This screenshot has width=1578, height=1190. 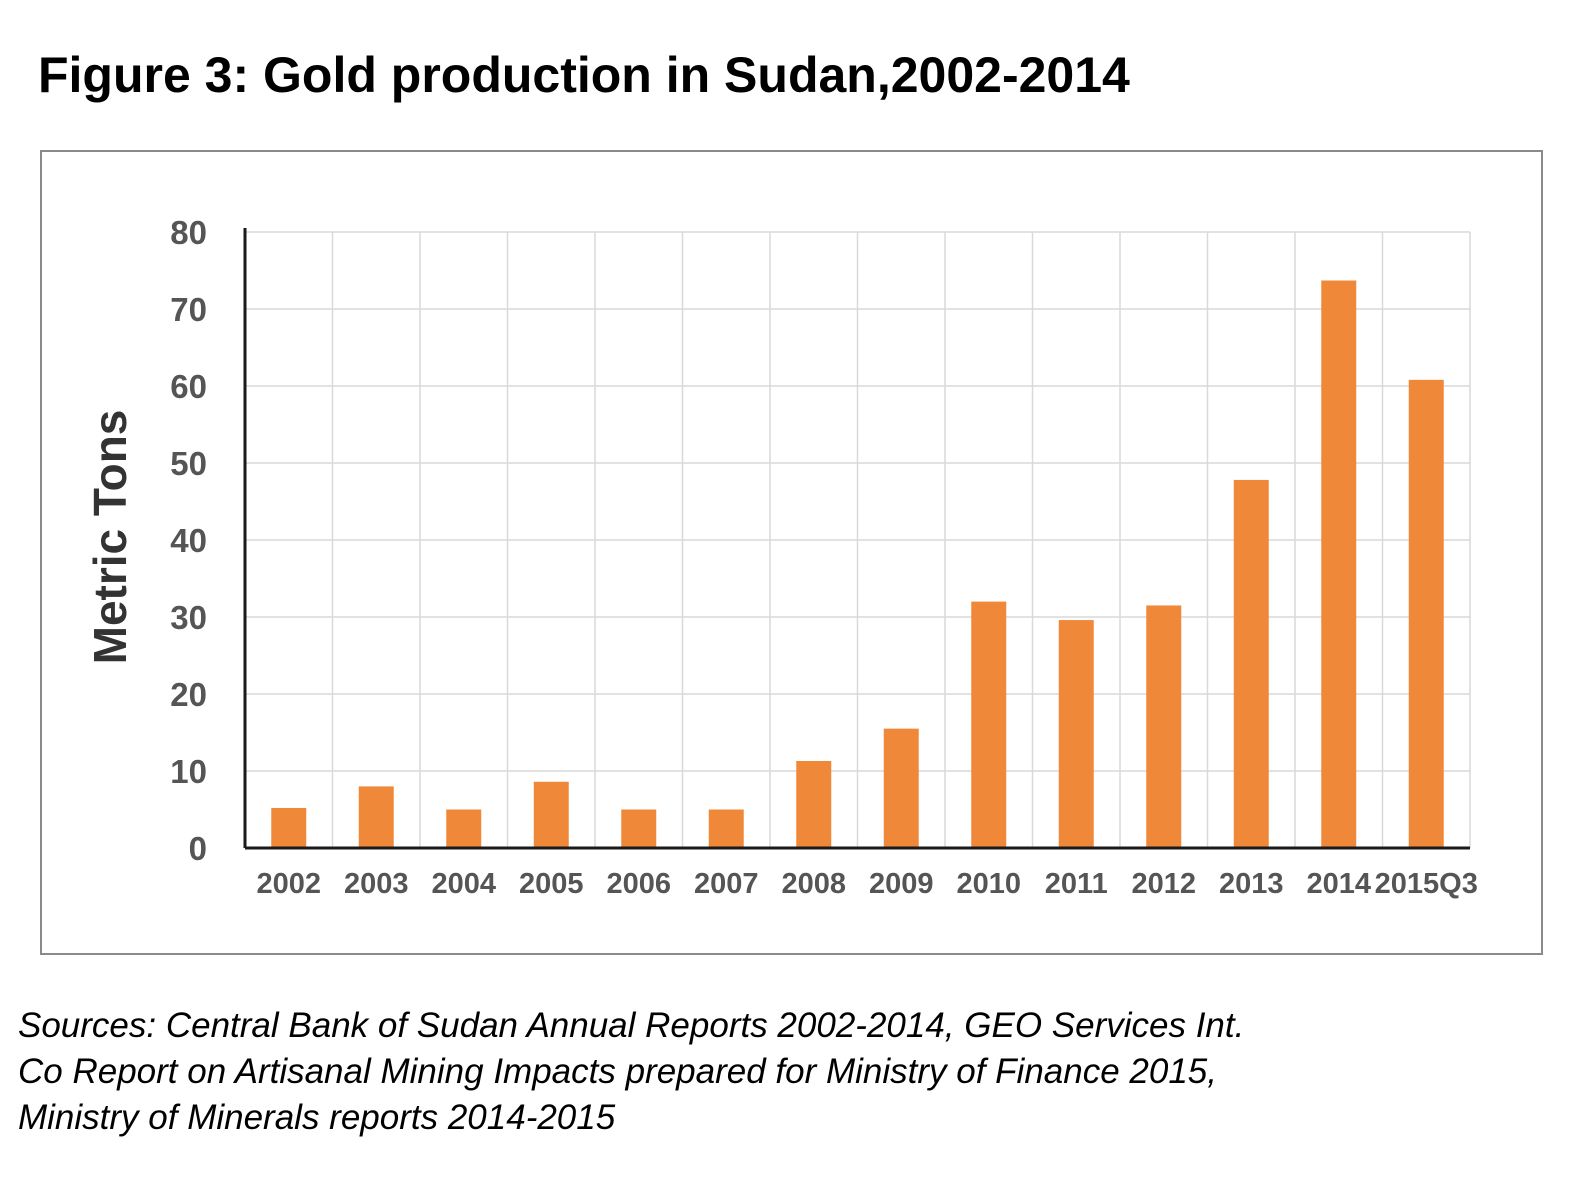 I want to click on y-tick-label: 20, so click(x=188, y=694).